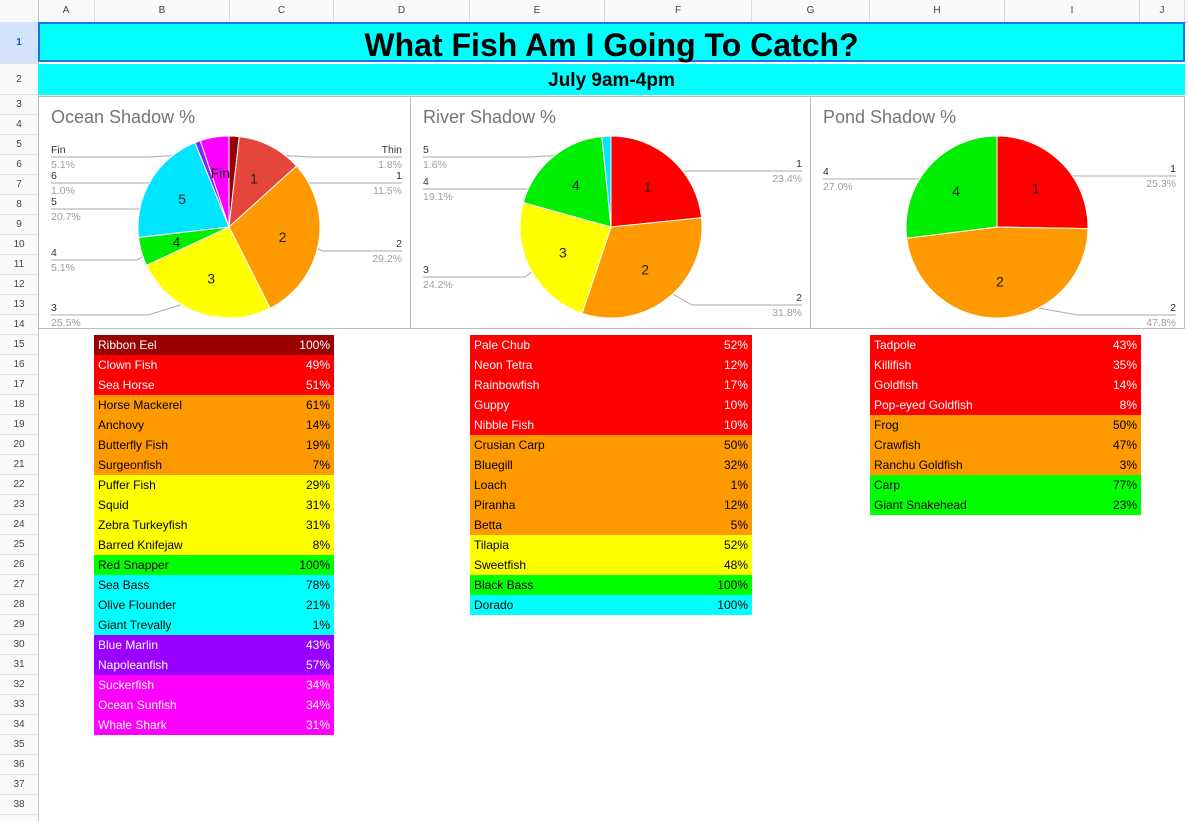  Describe the element at coordinates (214, 445) in the screenshot. I see `table-row: Butterfly Fish 19%` at that location.